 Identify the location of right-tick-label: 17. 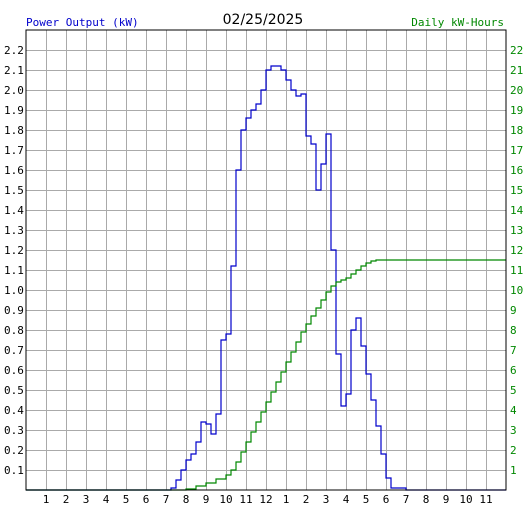
(516, 150).